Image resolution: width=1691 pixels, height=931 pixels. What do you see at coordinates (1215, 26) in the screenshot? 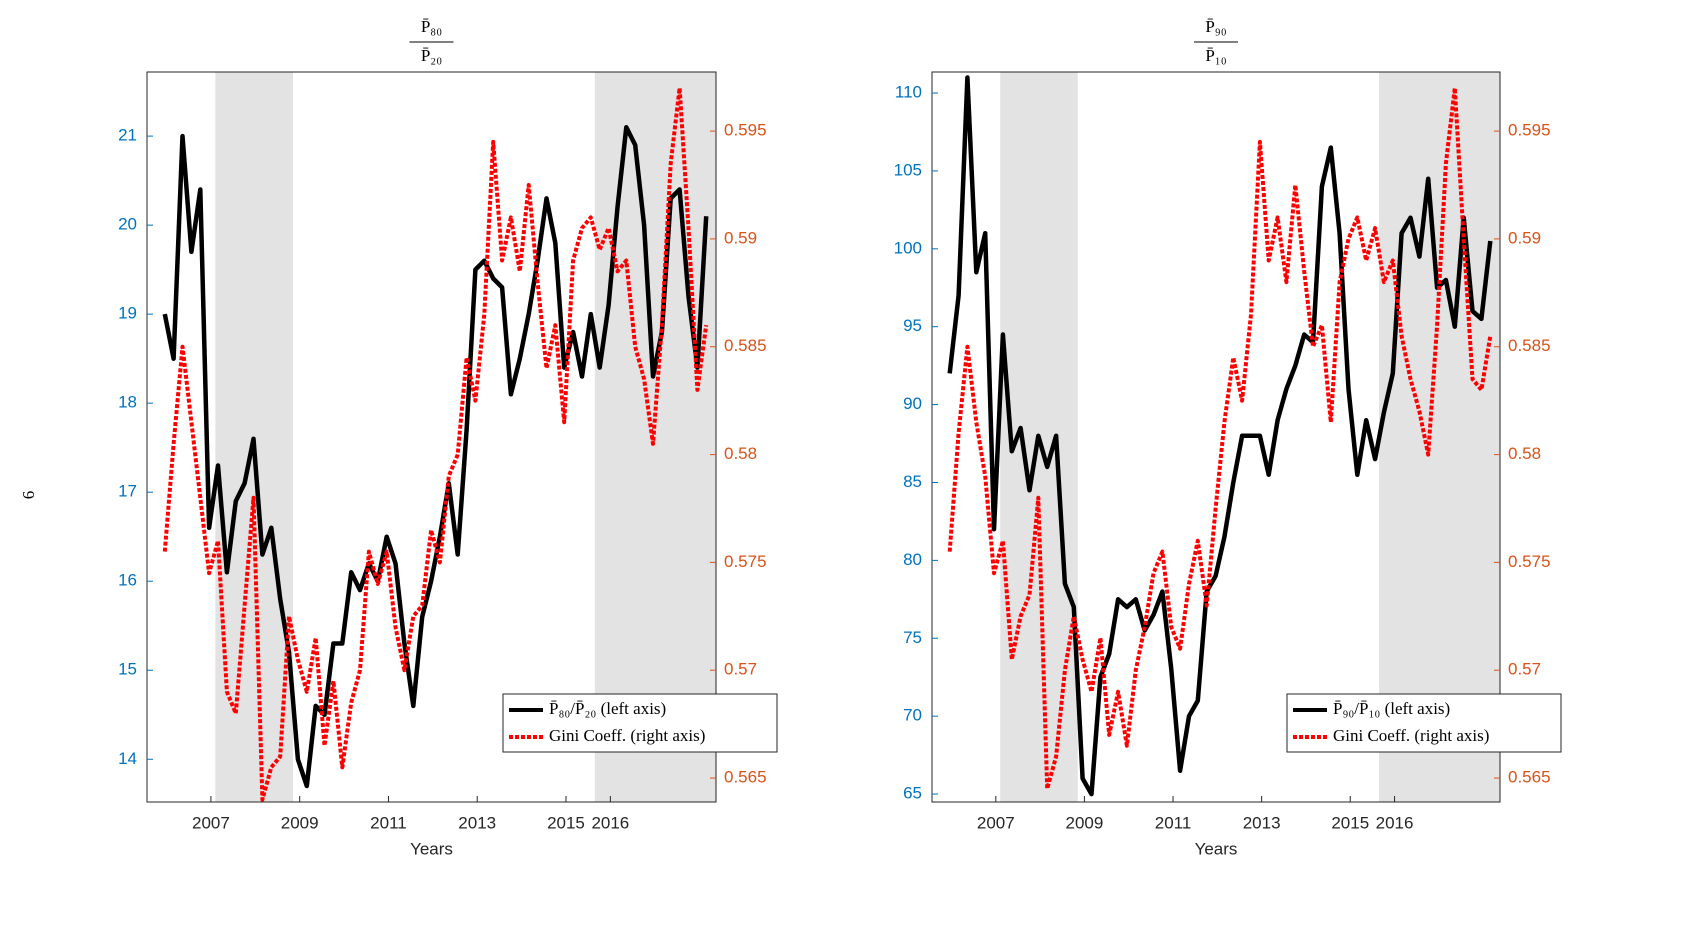
I see `title-numerator: P̄₉₀` at bounding box center [1215, 26].